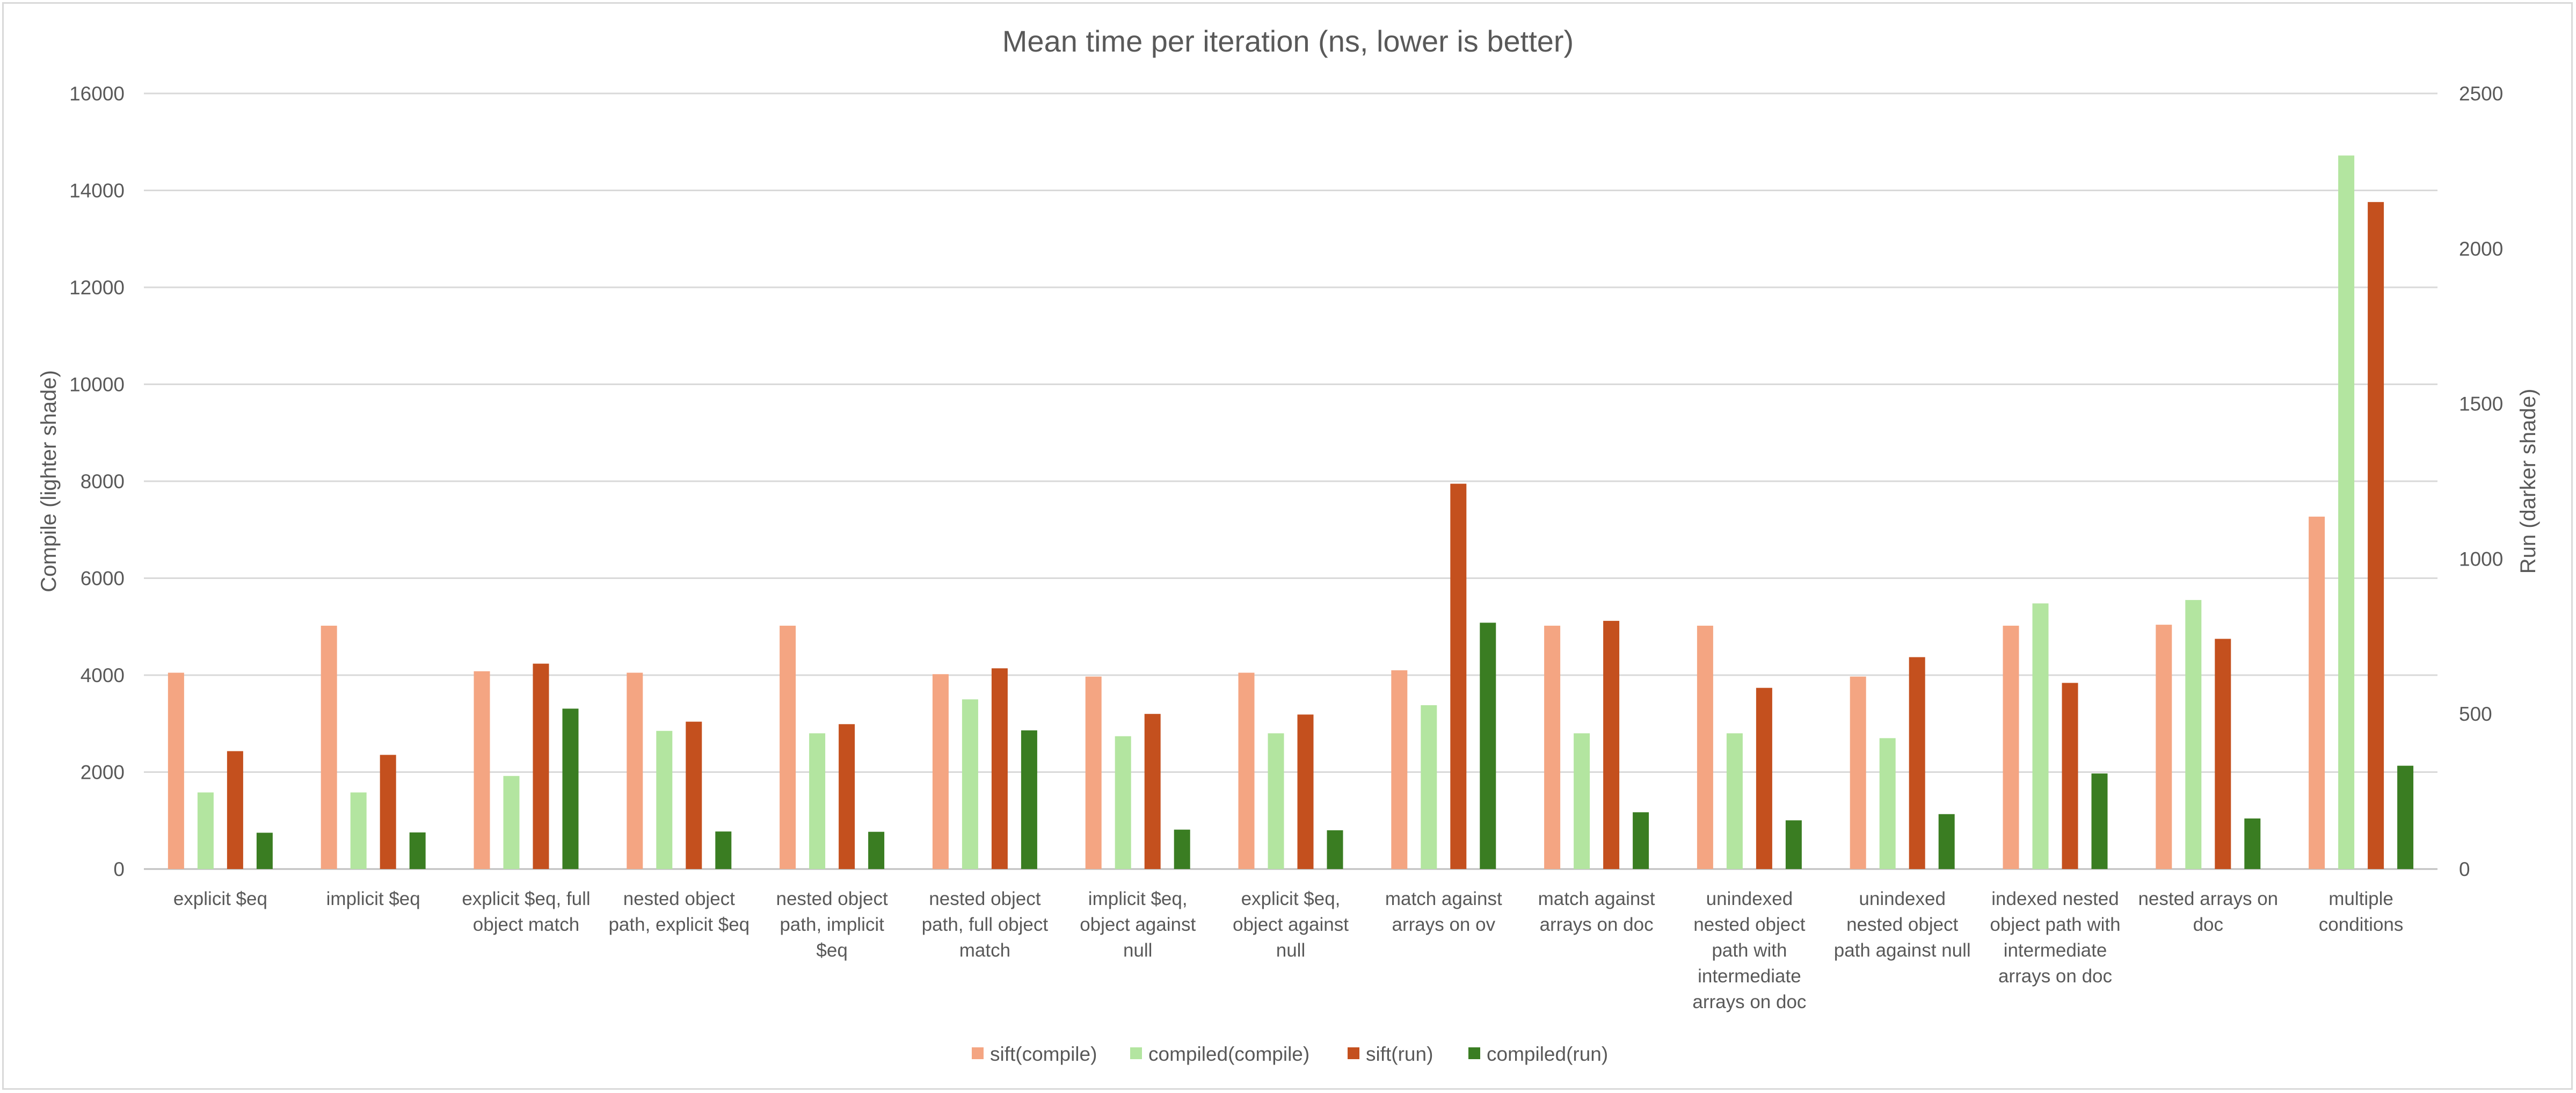 This screenshot has height=1093, width=2576. What do you see at coordinates (103, 579) in the screenshot?
I see `left-tick-label: 6000` at bounding box center [103, 579].